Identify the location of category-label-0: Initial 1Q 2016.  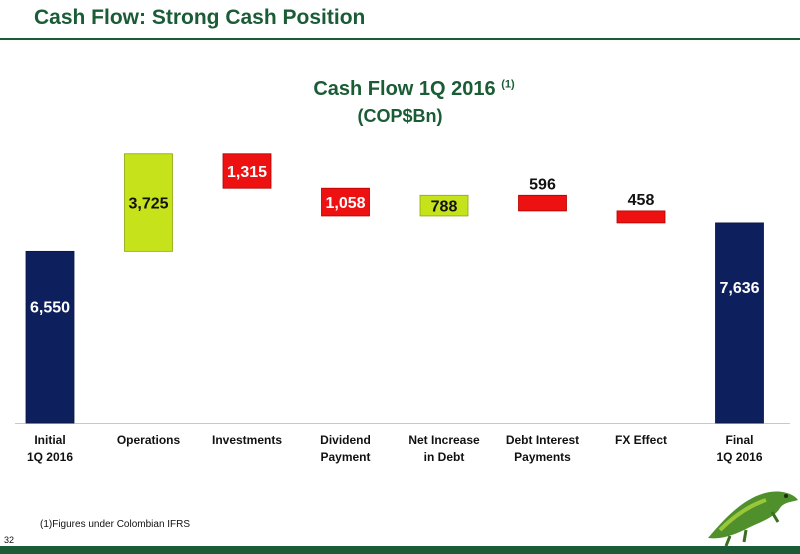
(50, 448).